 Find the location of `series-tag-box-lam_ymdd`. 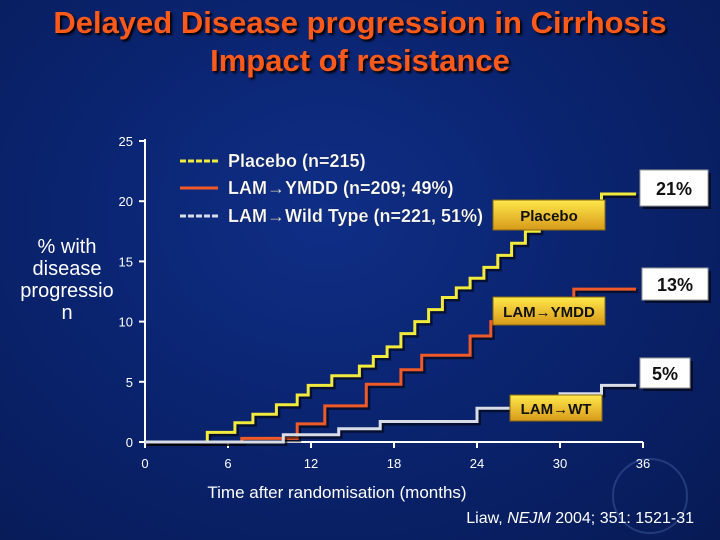

series-tag-box-lam_ymdd is located at coordinates (549, 311).